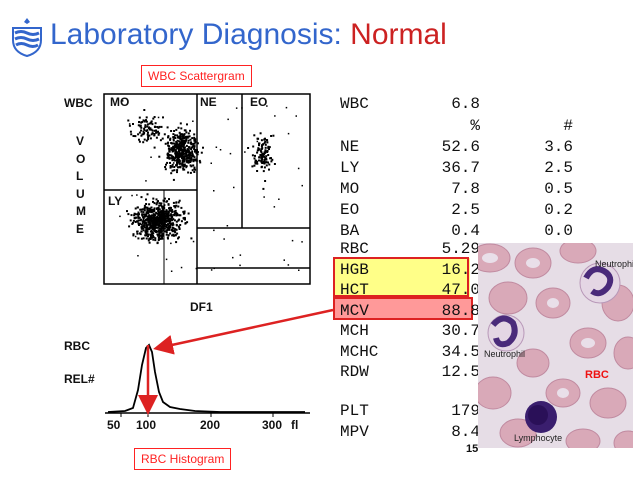 The image size is (638, 479). Describe the element at coordinates (120, 102) in the screenshot. I see `region-mo: MO` at that location.